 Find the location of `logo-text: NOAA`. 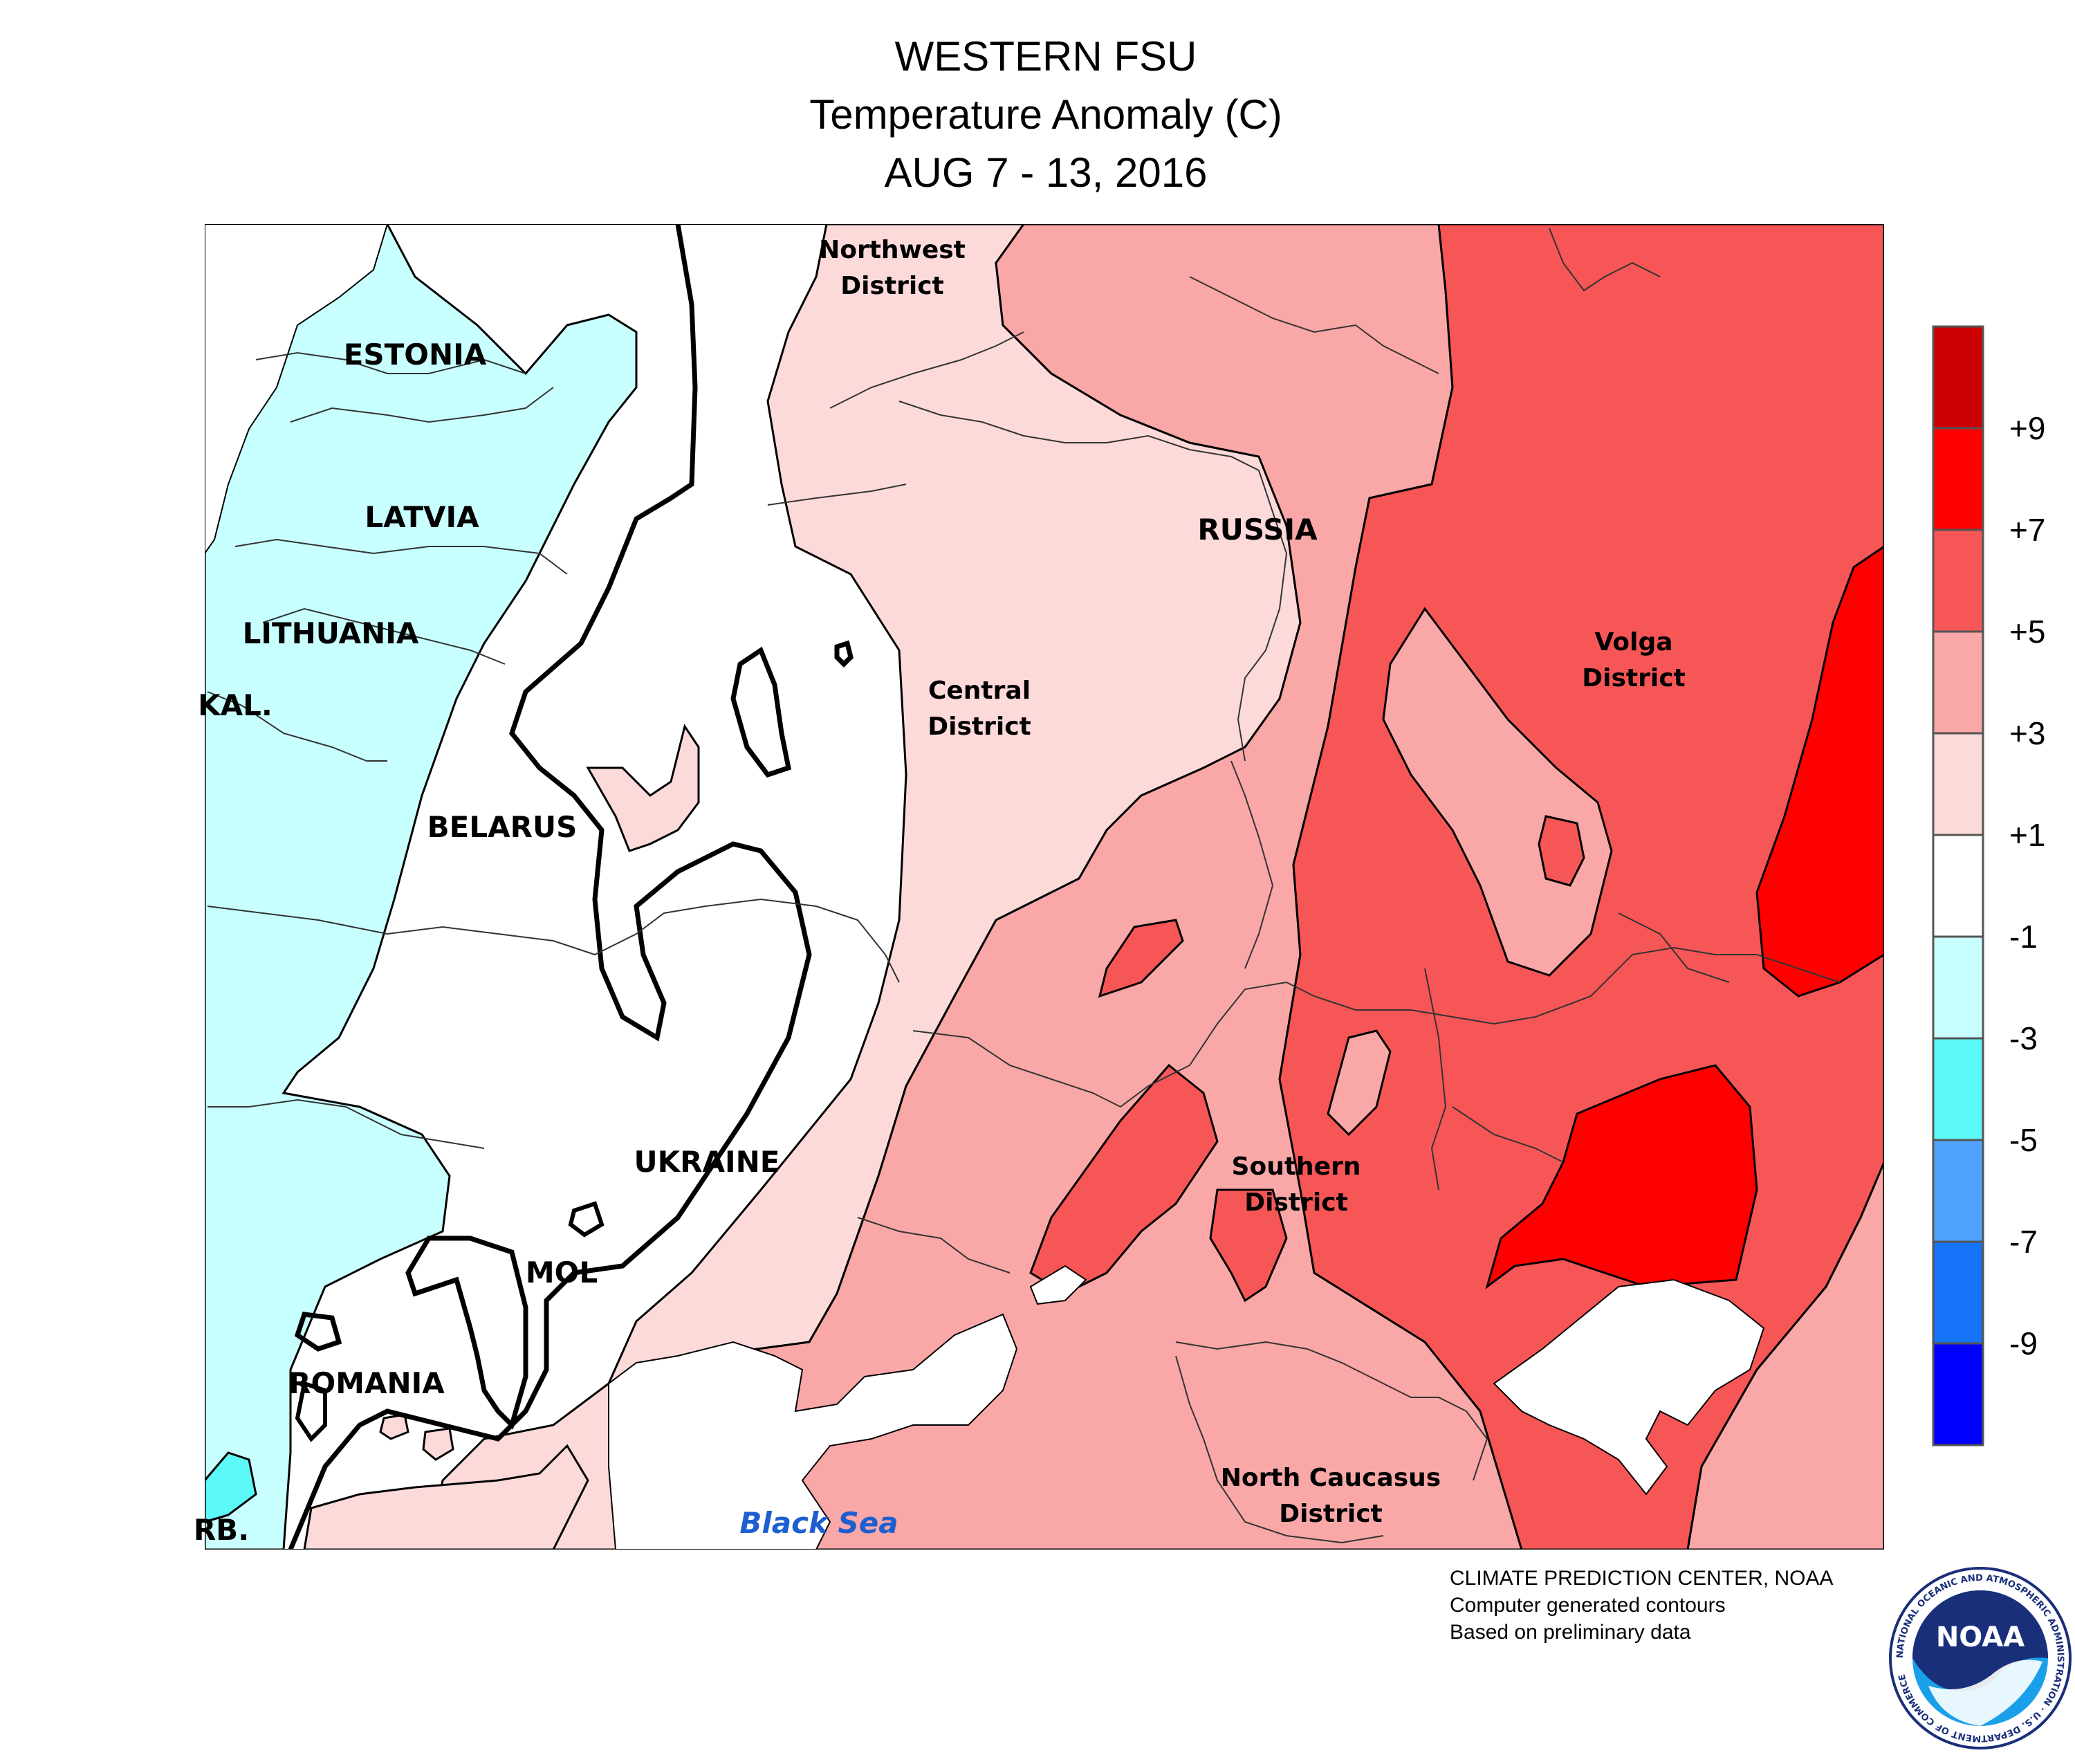

logo-text: NOAA is located at coordinates (1980, 1637).